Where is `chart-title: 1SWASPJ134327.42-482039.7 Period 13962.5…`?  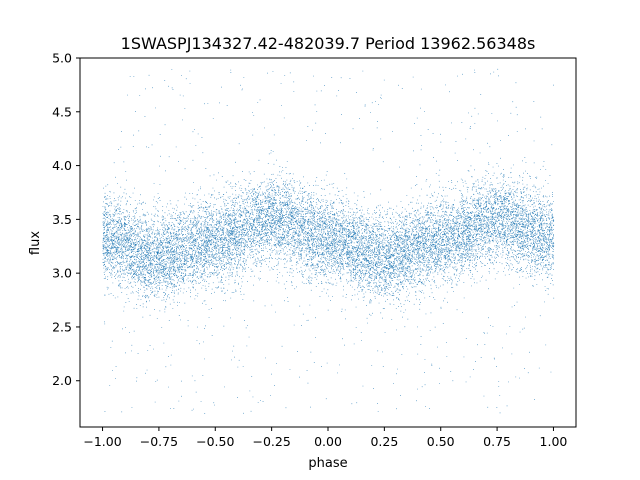 chart-title: 1SWASPJ134327.42-482039.7 Period 13962.5… is located at coordinates (328, 43).